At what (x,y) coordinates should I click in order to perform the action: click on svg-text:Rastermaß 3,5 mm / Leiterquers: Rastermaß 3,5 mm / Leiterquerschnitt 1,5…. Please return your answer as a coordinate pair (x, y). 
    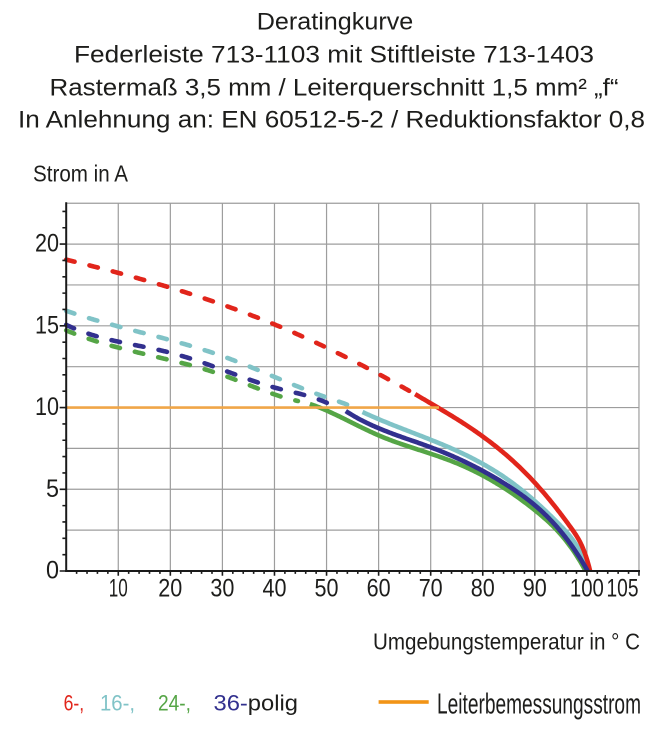
    Looking at the image, I should click on (334, 88).